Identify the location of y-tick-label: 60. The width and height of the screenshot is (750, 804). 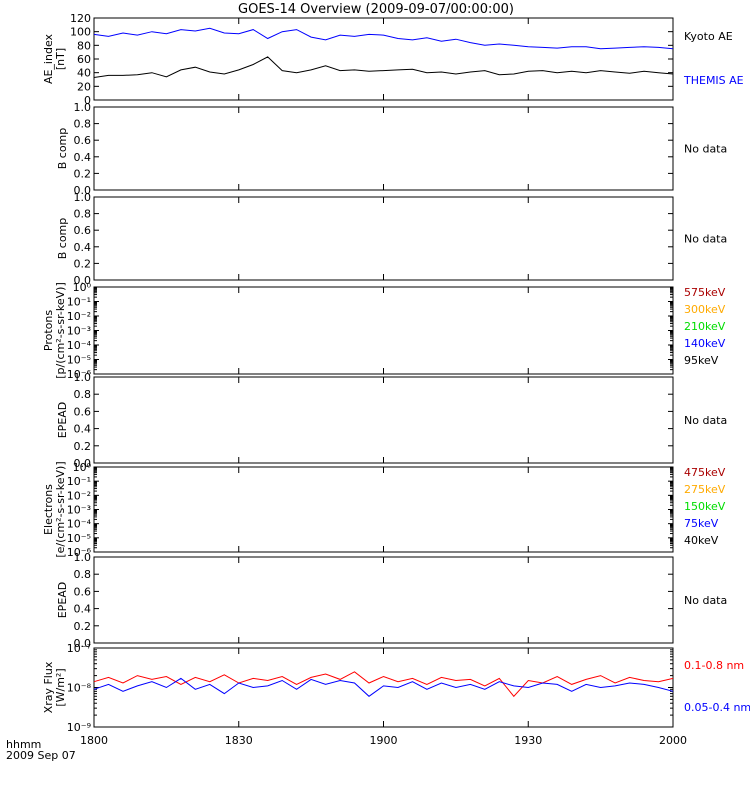
(84, 59).